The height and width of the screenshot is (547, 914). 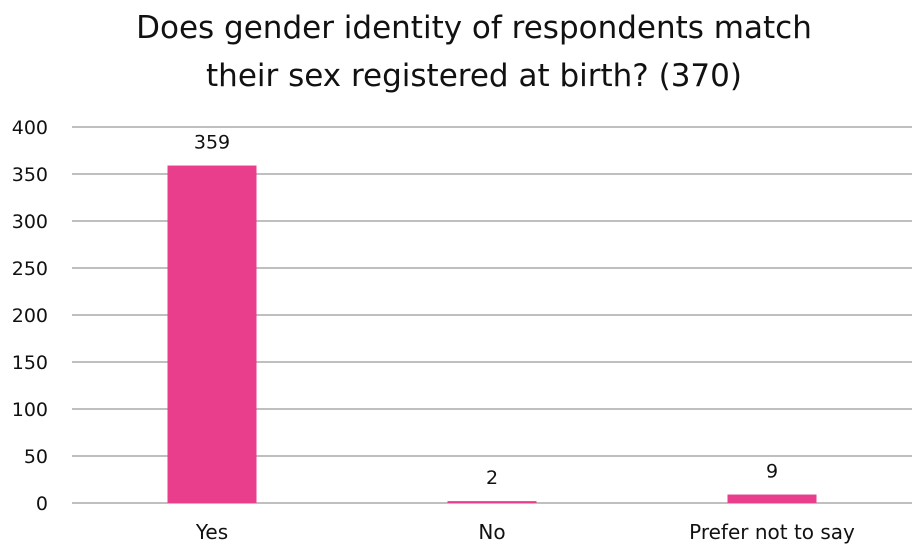 What do you see at coordinates (474, 76) in the screenshot?
I see `chart-title-line-2: their sex registered at birth? (370)` at bounding box center [474, 76].